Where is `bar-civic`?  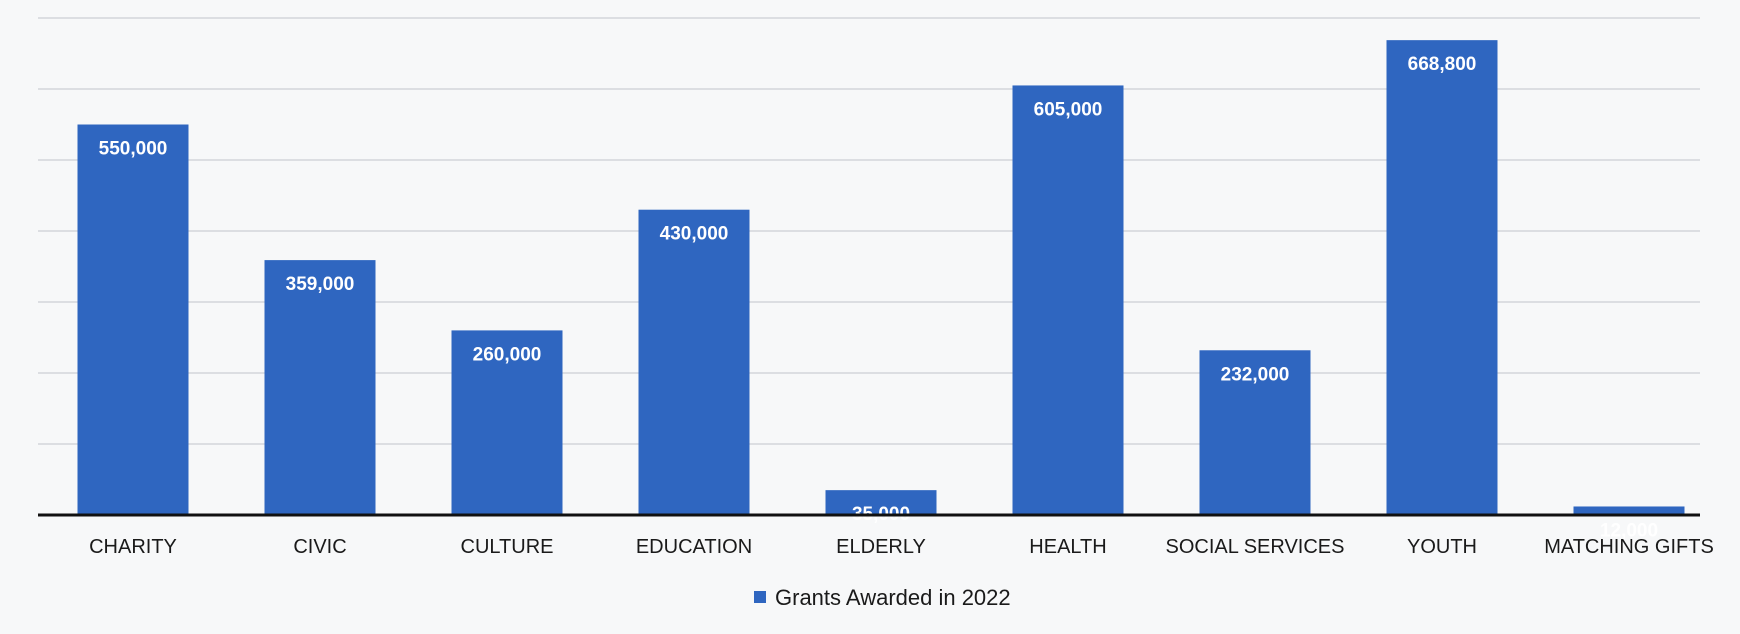
bar-civic is located at coordinates (320, 387).